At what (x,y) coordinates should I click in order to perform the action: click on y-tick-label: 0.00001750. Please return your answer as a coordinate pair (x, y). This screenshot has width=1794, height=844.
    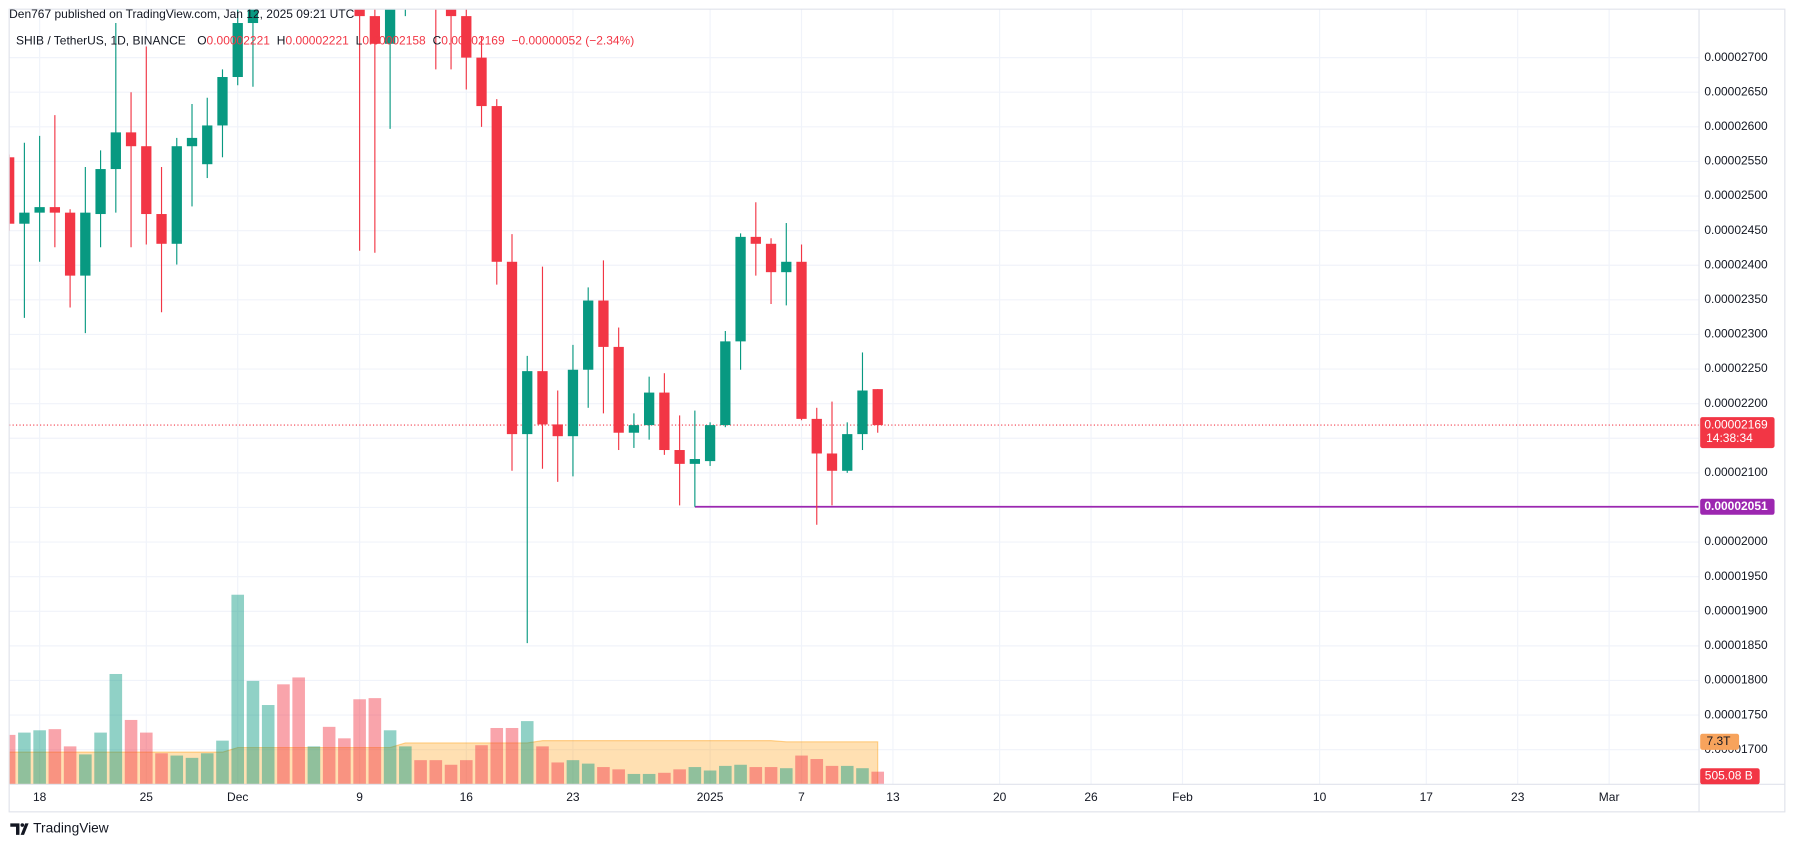
    Looking at the image, I should click on (1736, 714).